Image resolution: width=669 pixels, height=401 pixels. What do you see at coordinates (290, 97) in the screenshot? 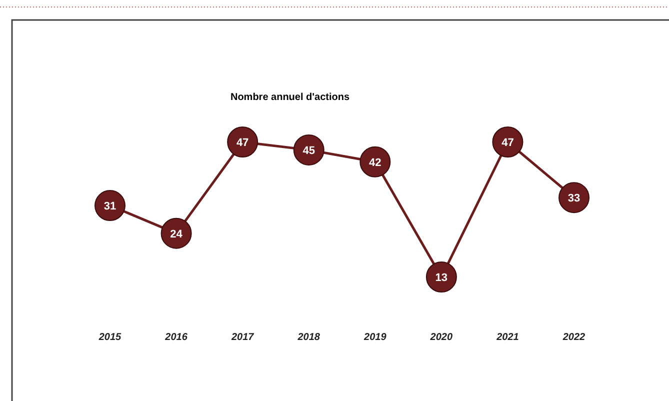
I see `chart-title: Nombre annuel d'actions` at bounding box center [290, 97].